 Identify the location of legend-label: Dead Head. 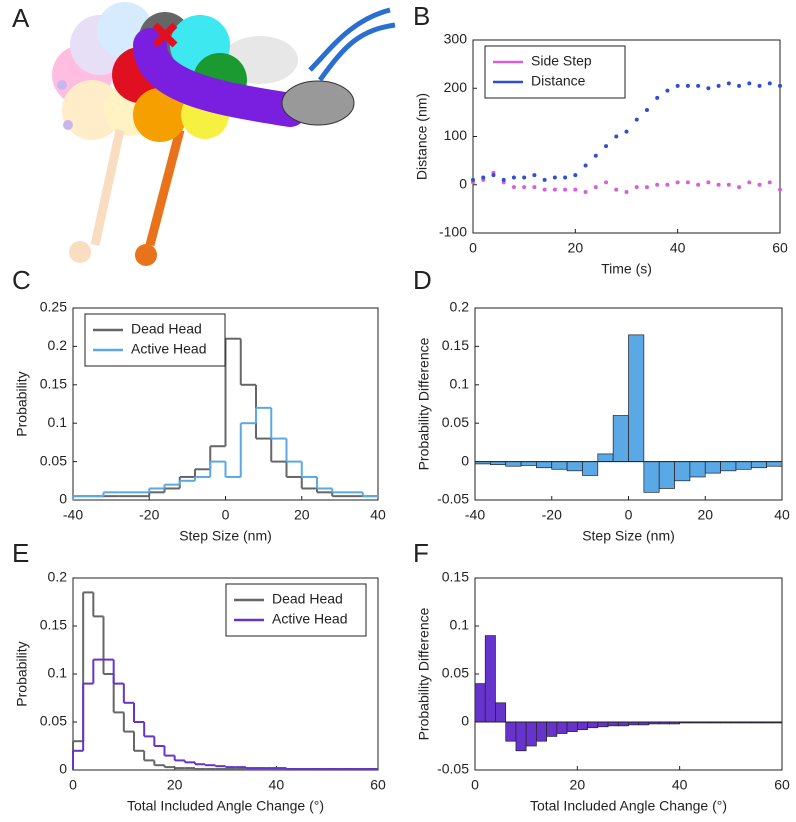
(166, 329).